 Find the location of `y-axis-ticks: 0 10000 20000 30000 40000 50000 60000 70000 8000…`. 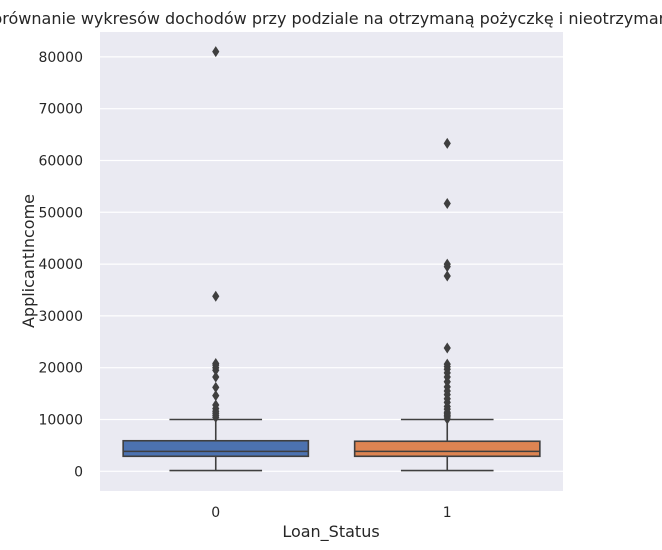

y-axis-ticks: 0 10000 20000 30000 40000 50000 60000 70000 8000… is located at coordinates (60, 265).